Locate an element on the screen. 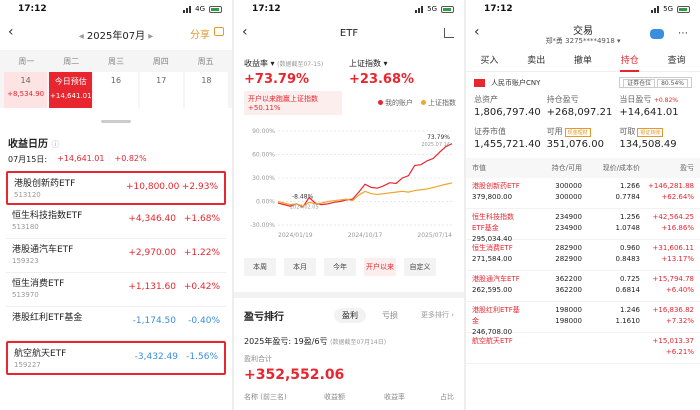 The image size is (700, 410). trade-tab: 撤单 is located at coordinates (582, 60).